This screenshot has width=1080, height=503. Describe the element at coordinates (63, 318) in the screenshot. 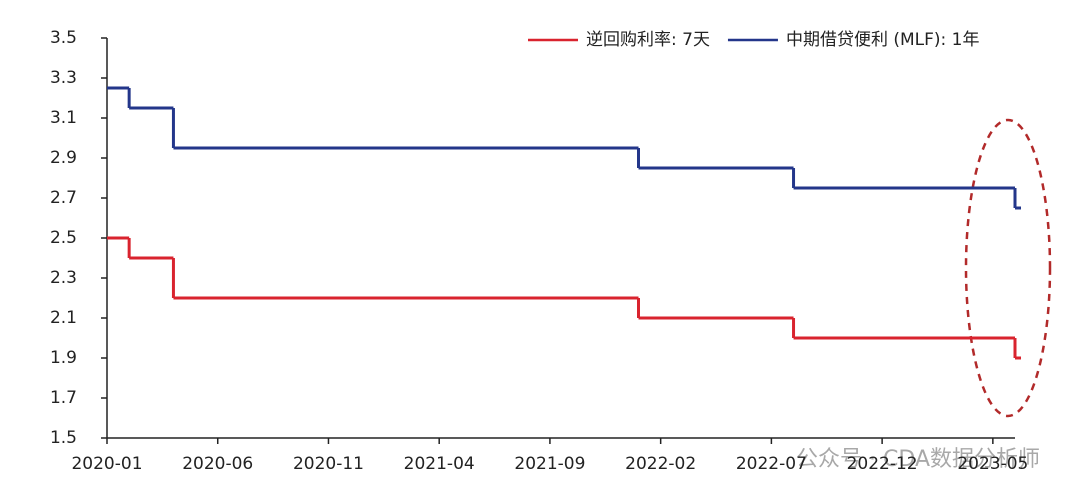

I see `y-tick-label: 2.1` at that location.